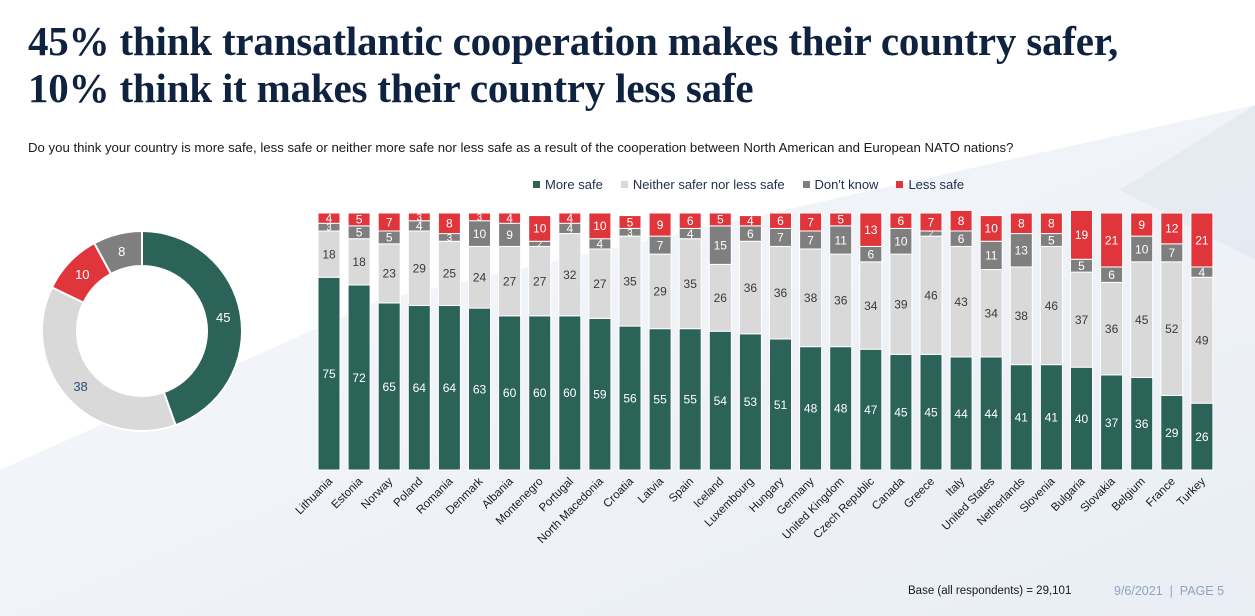 The width and height of the screenshot is (1255, 616). What do you see at coordinates (781, 405) in the screenshot?
I see `bar-label-more-safe: 51` at bounding box center [781, 405].